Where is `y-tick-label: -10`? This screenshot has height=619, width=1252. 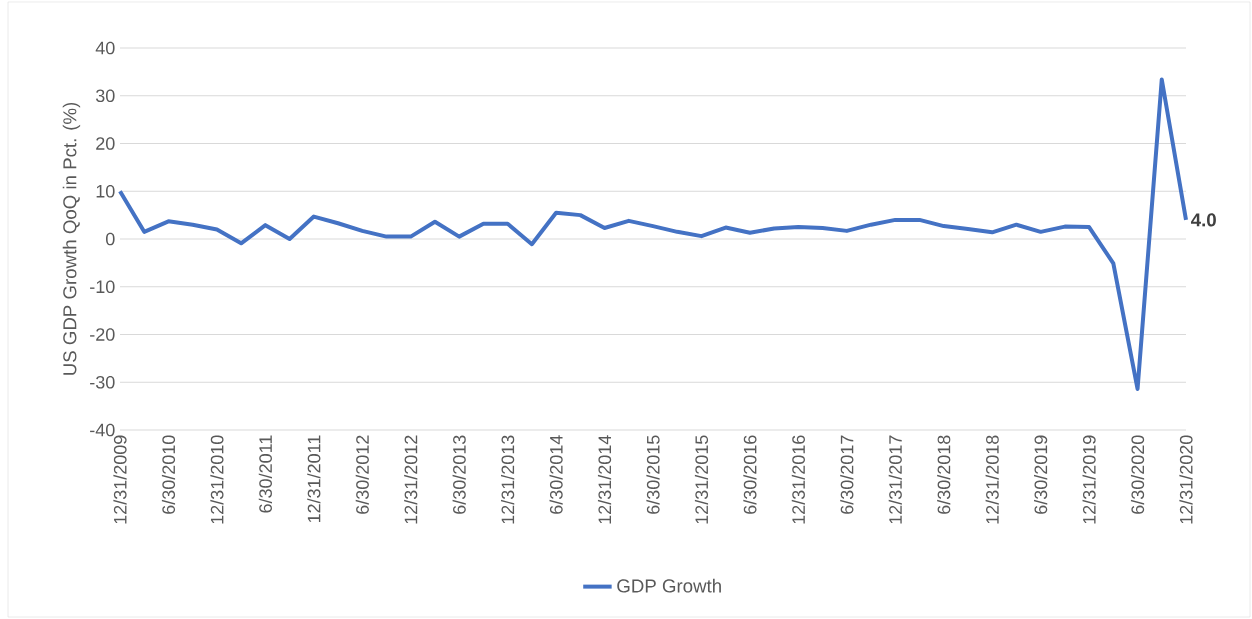 y-tick-label: -10 is located at coordinates (102, 287).